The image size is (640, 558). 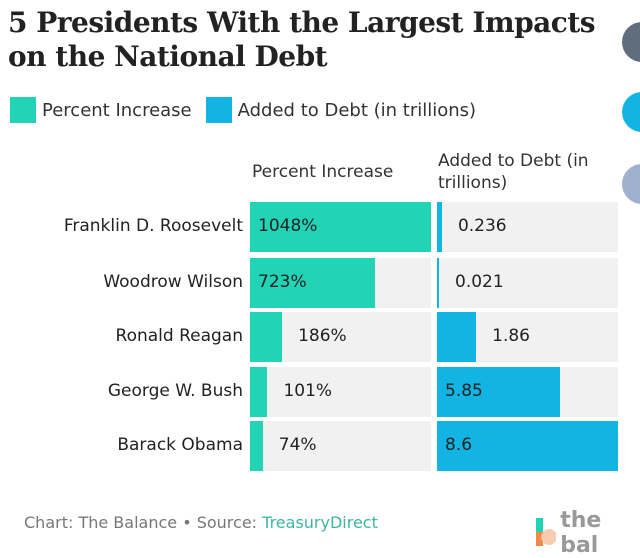 What do you see at coordinates (357, 110) in the screenshot?
I see `legend-label-debt: Added to Debt (in trillions)` at bounding box center [357, 110].